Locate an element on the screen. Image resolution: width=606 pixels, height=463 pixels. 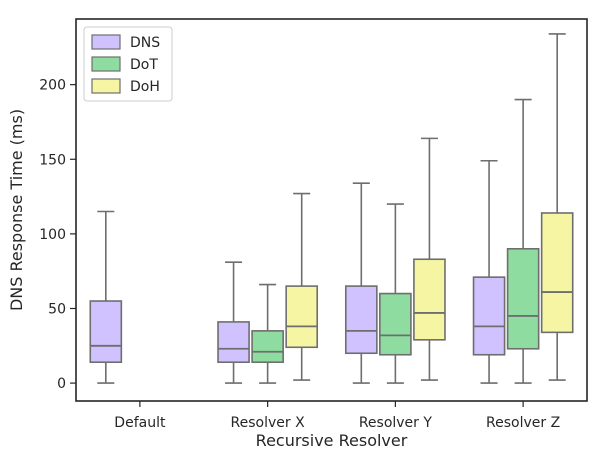
x-axis-ticks: Default Resolver X Resolver Y Resolver Z is located at coordinates (337, 416).